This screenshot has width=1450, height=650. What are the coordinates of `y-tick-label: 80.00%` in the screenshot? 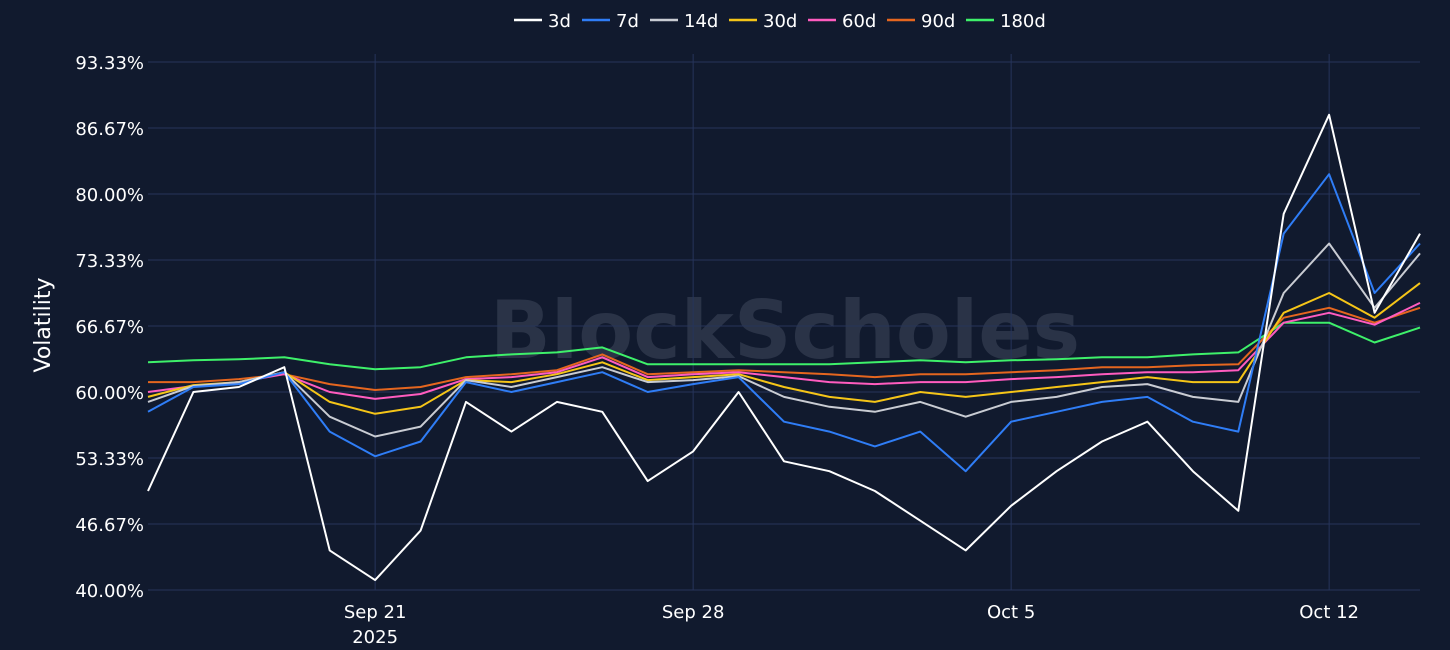 It's located at (109, 195).